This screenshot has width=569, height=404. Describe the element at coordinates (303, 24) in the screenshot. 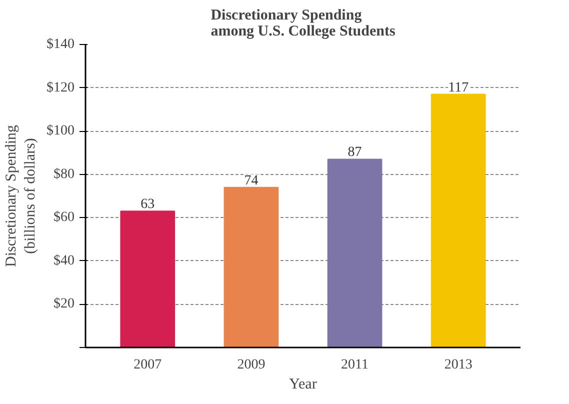

I see `chart-title: Discretionary Spending among U.S. College Students` at that location.